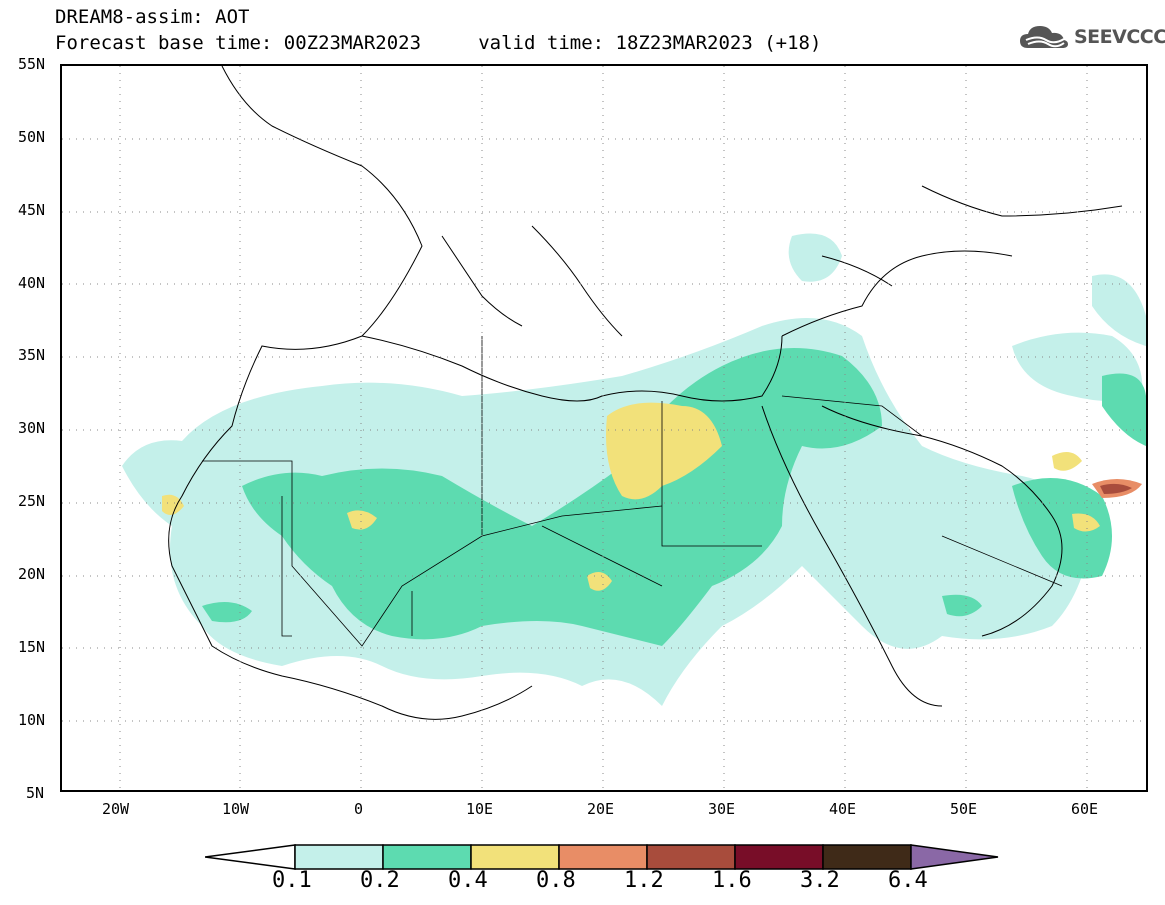 The image size is (1165, 905). I want to click on cloud-logo-icon, so click(1044, 37).